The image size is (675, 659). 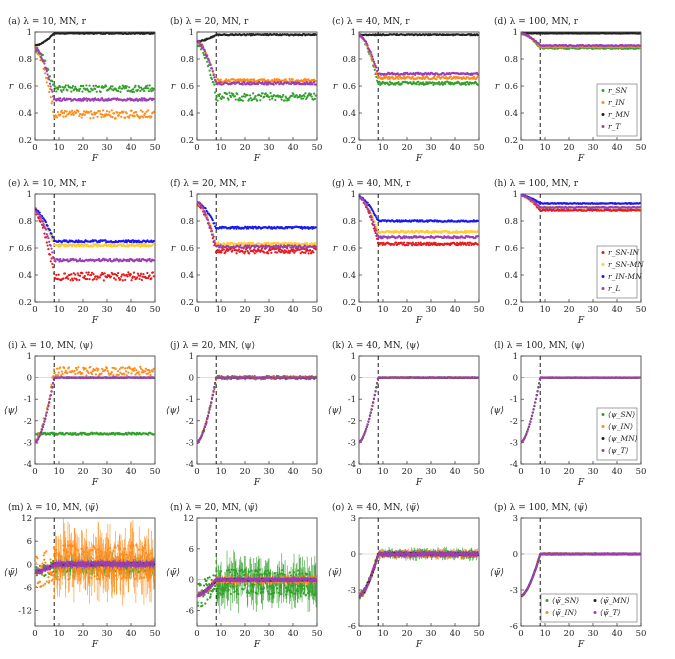 What do you see at coordinates (616, 102) in the screenshot?
I see `legend-label: r_IN` at bounding box center [616, 102].